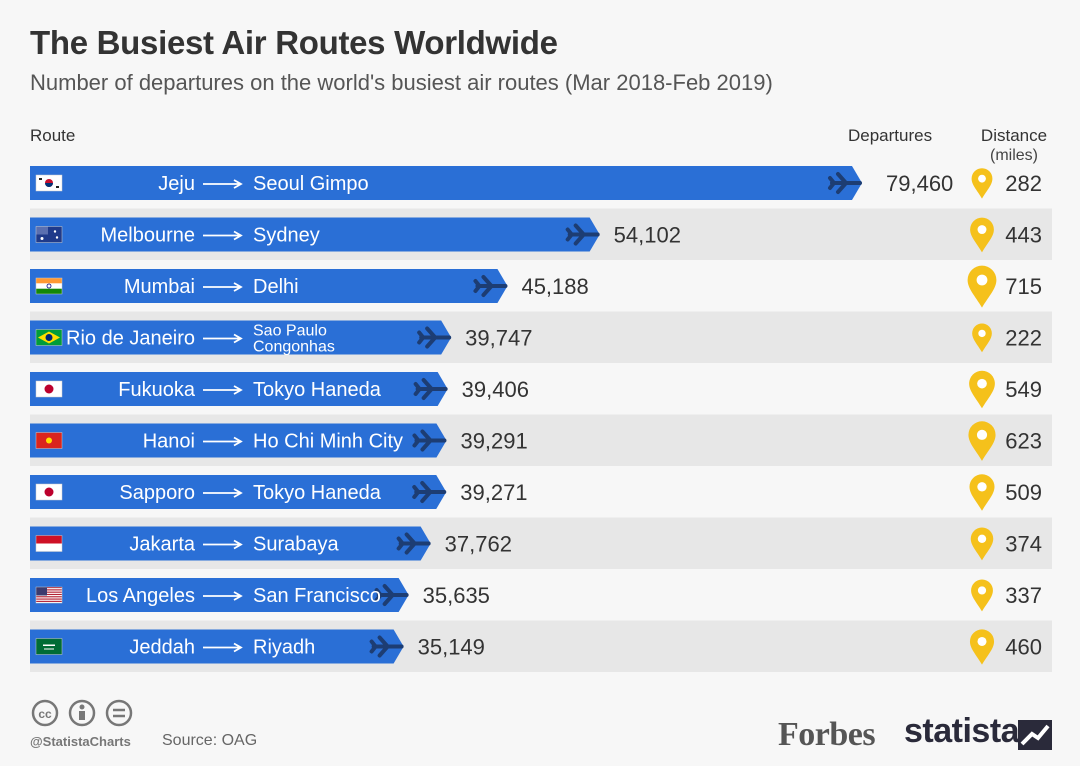  Describe the element at coordinates (1023, 338) in the screenshot. I see `distance-value-label: 222` at that location.